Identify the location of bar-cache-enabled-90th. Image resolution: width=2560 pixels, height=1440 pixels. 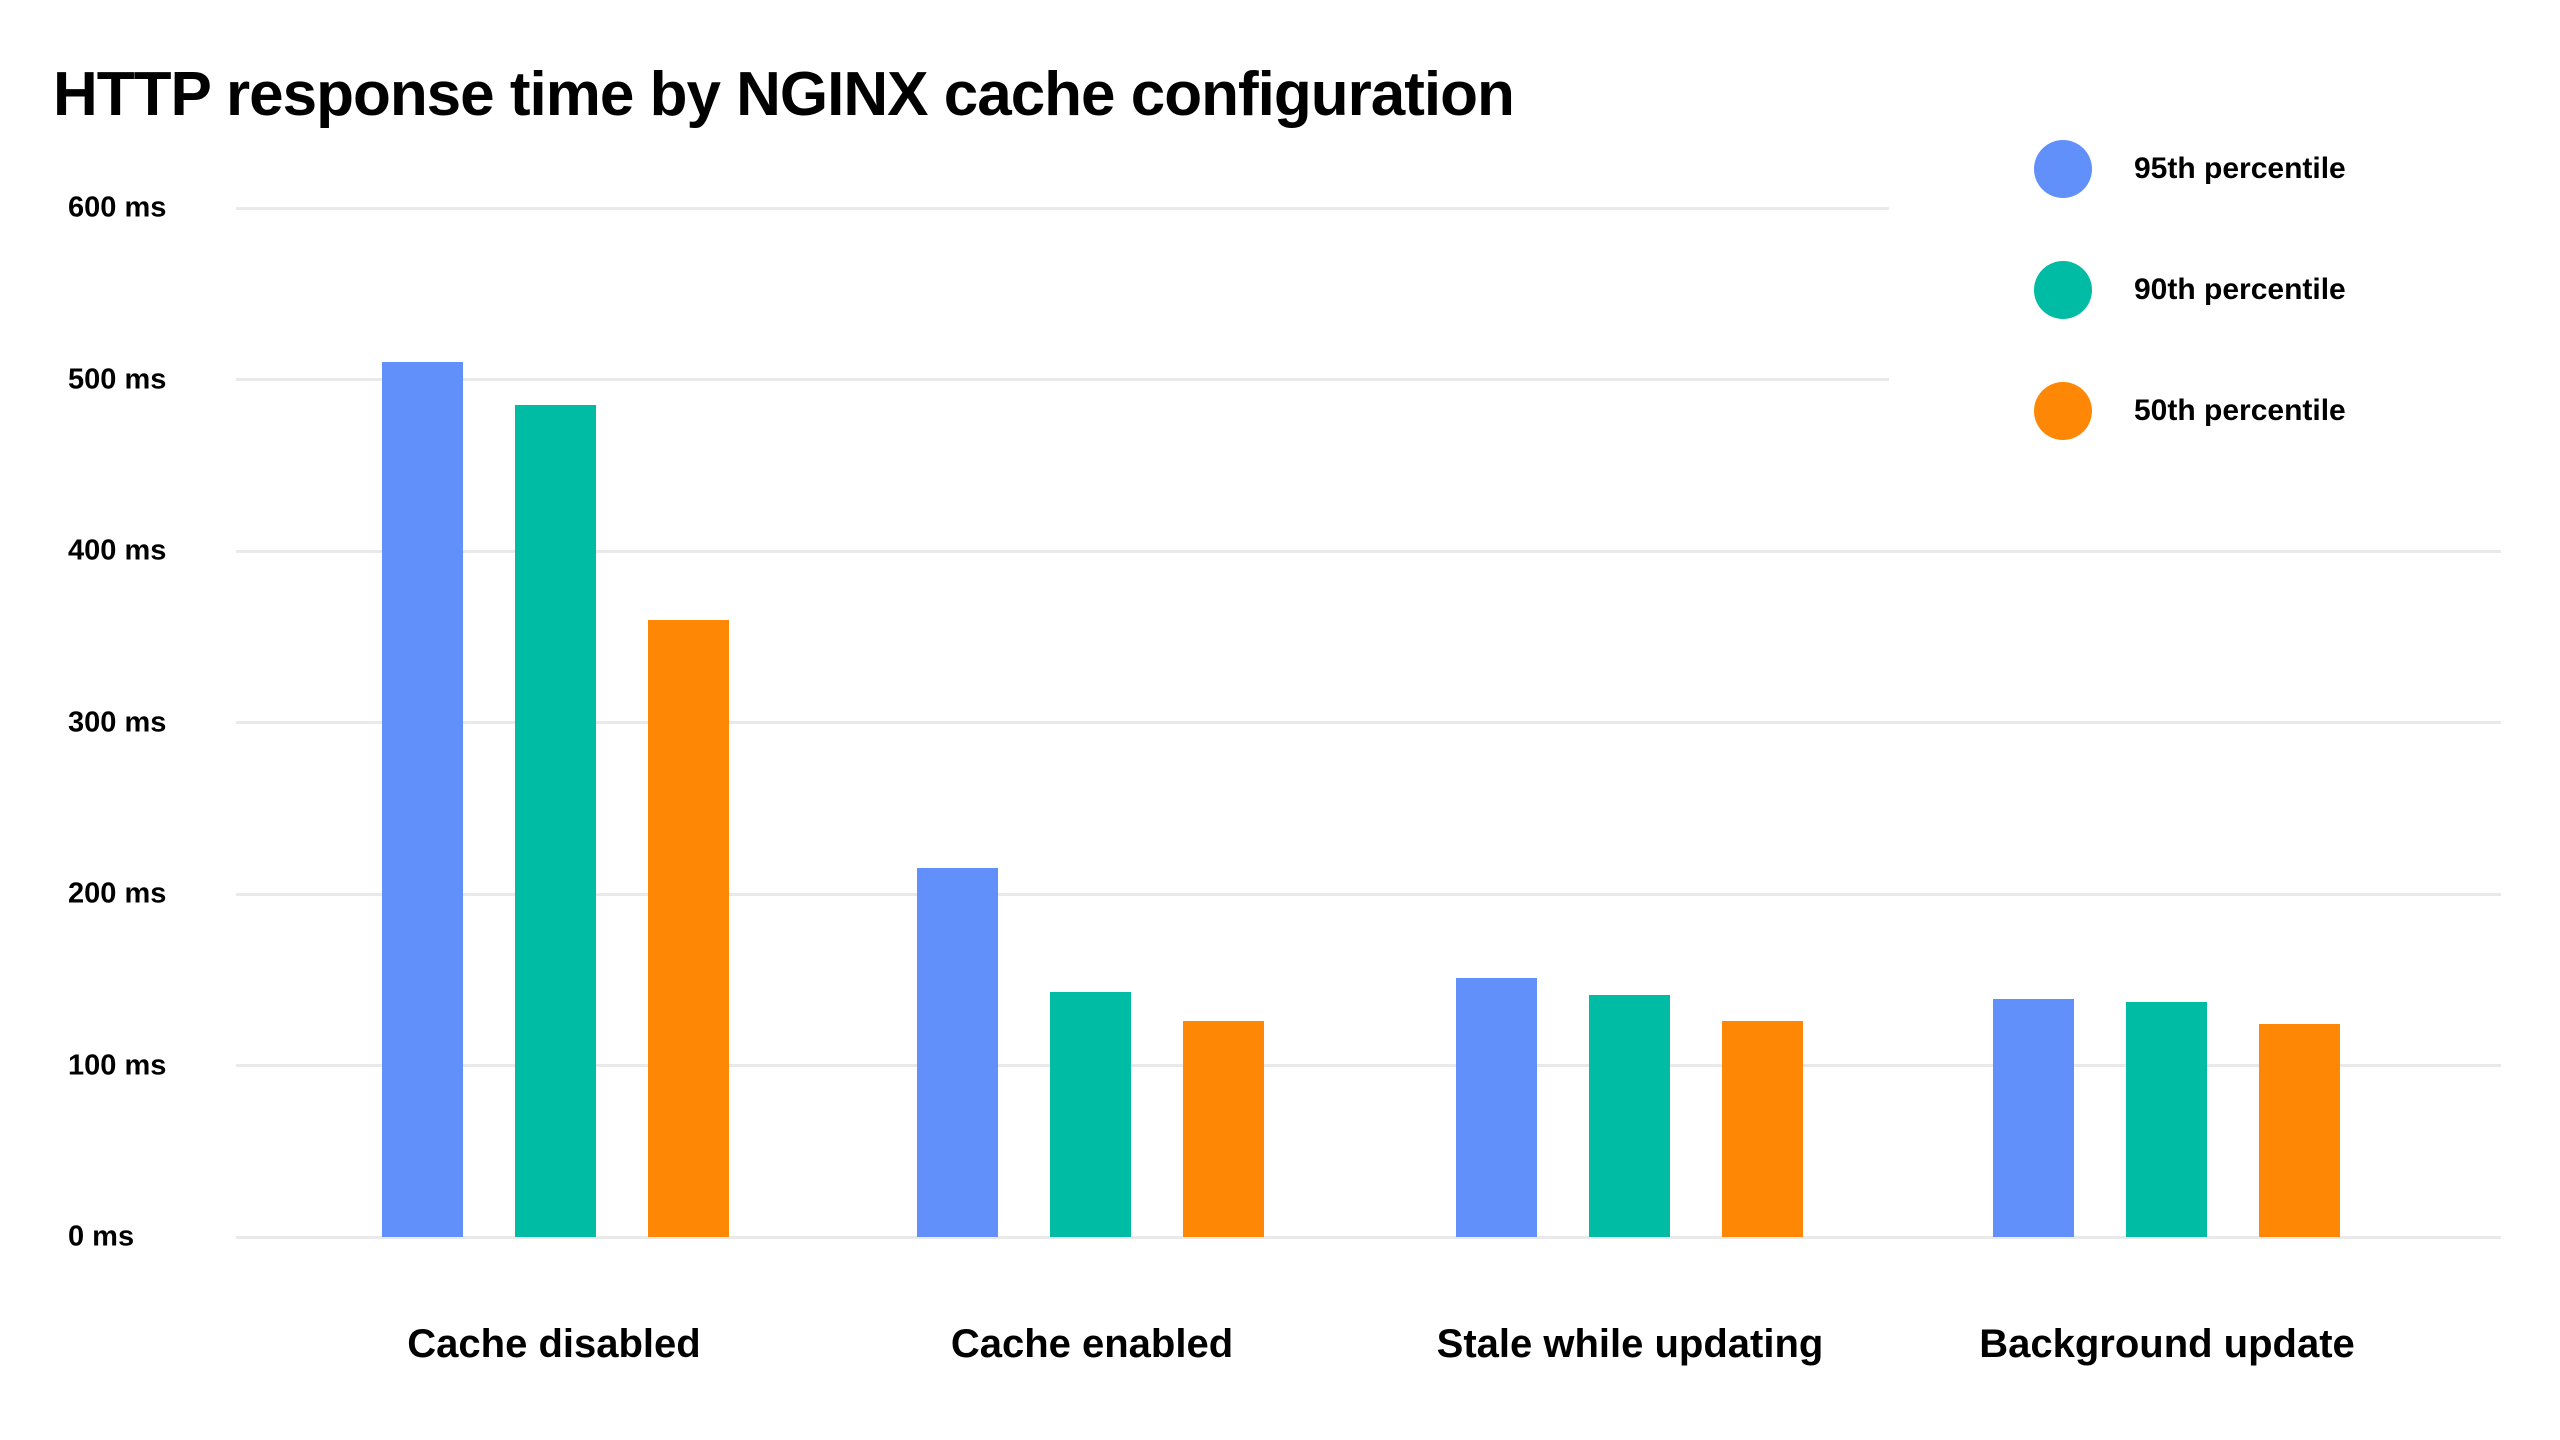
(1090, 1114).